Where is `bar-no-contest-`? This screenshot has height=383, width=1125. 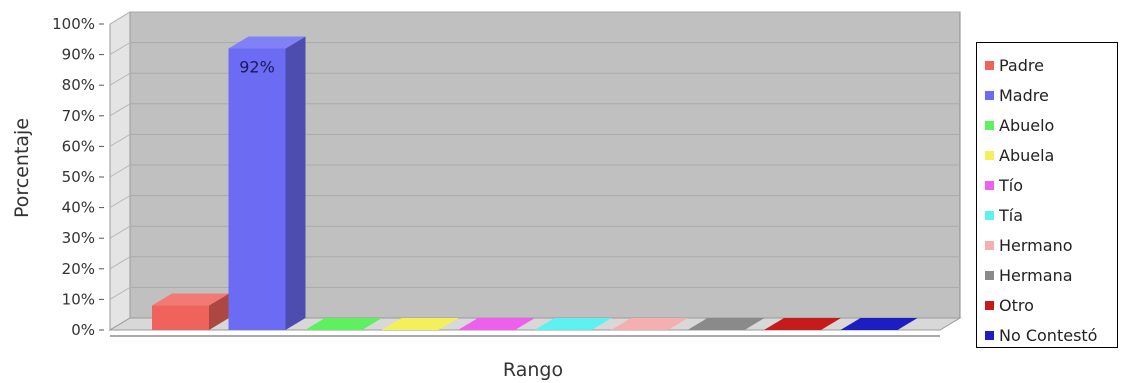 bar-no-contest- is located at coordinates (879, 324).